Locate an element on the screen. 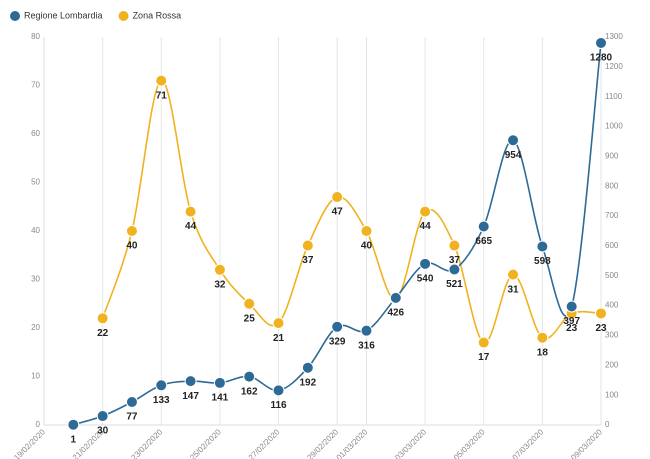  y-tick-label: 60 is located at coordinates (35, 133).